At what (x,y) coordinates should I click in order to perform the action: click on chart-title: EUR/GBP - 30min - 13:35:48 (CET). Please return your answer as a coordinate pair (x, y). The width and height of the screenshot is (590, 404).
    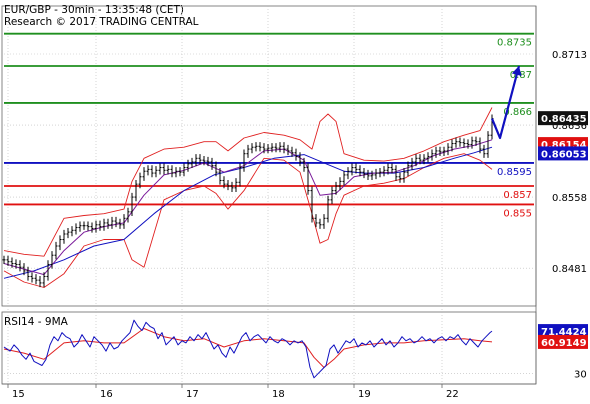
    Looking at the image, I should click on (94, 10).